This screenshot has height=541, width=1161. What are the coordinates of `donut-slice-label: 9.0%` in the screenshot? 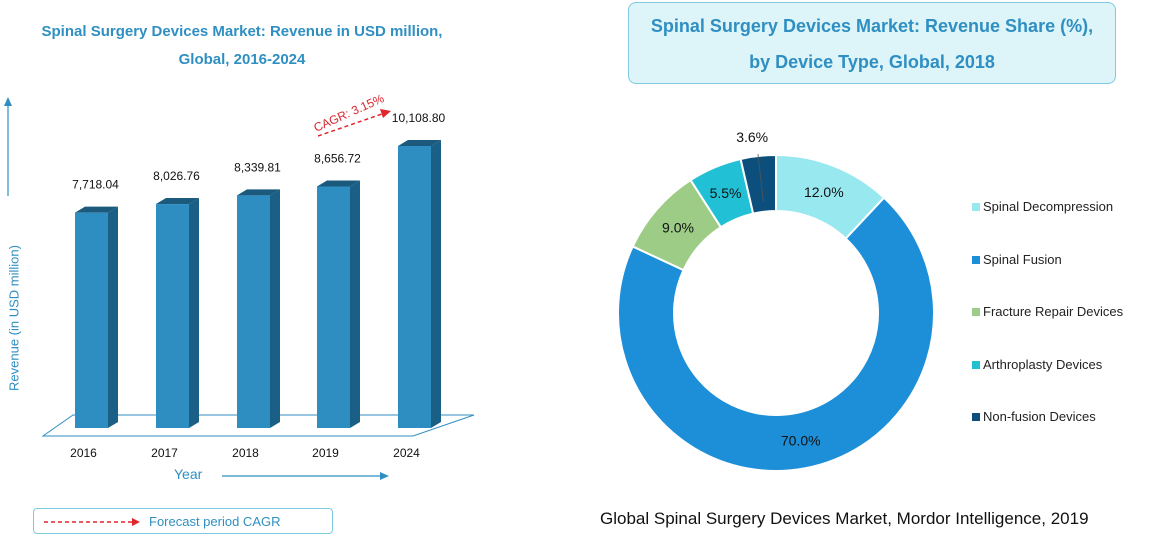 It's located at (678, 228).